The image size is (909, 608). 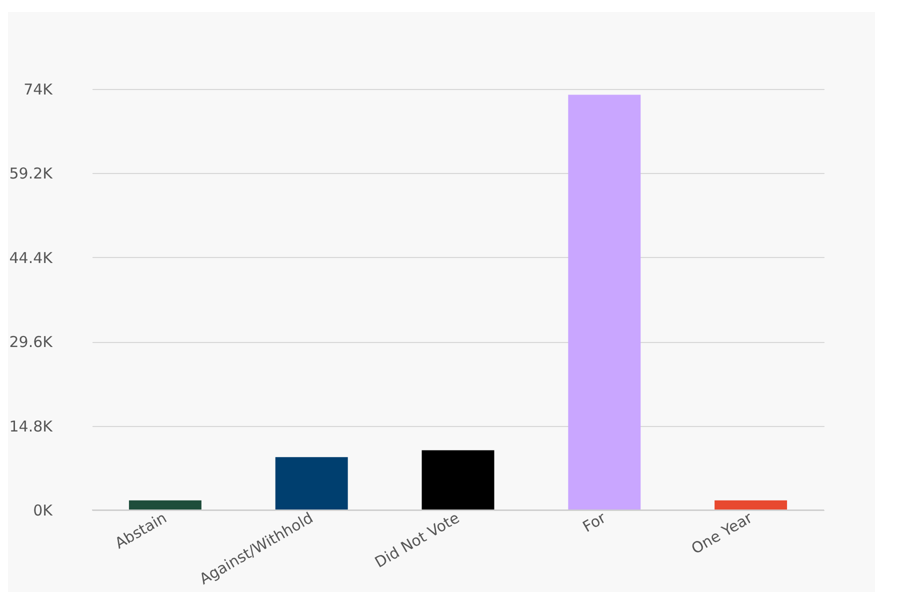 I want to click on y-tick-label: 74K, so click(x=39, y=89).